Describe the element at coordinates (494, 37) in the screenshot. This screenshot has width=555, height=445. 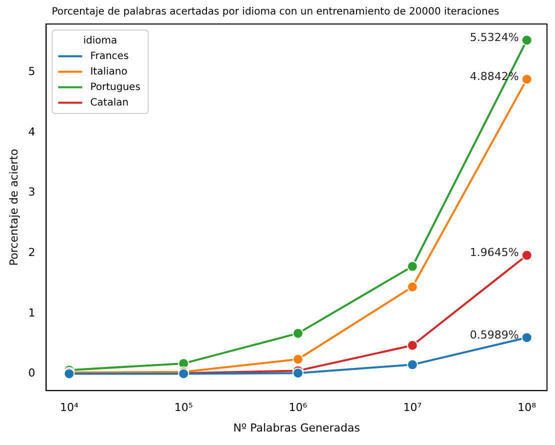
I see `data-label: 5.5324%` at that location.